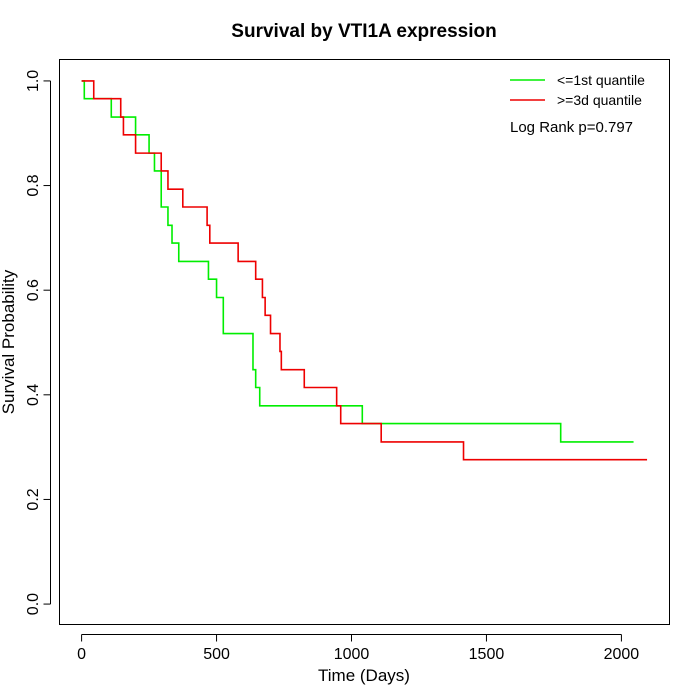  Describe the element at coordinates (571, 127) in the screenshot. I see `log-rank-annotation: Log Rank p=0.797` at that location.